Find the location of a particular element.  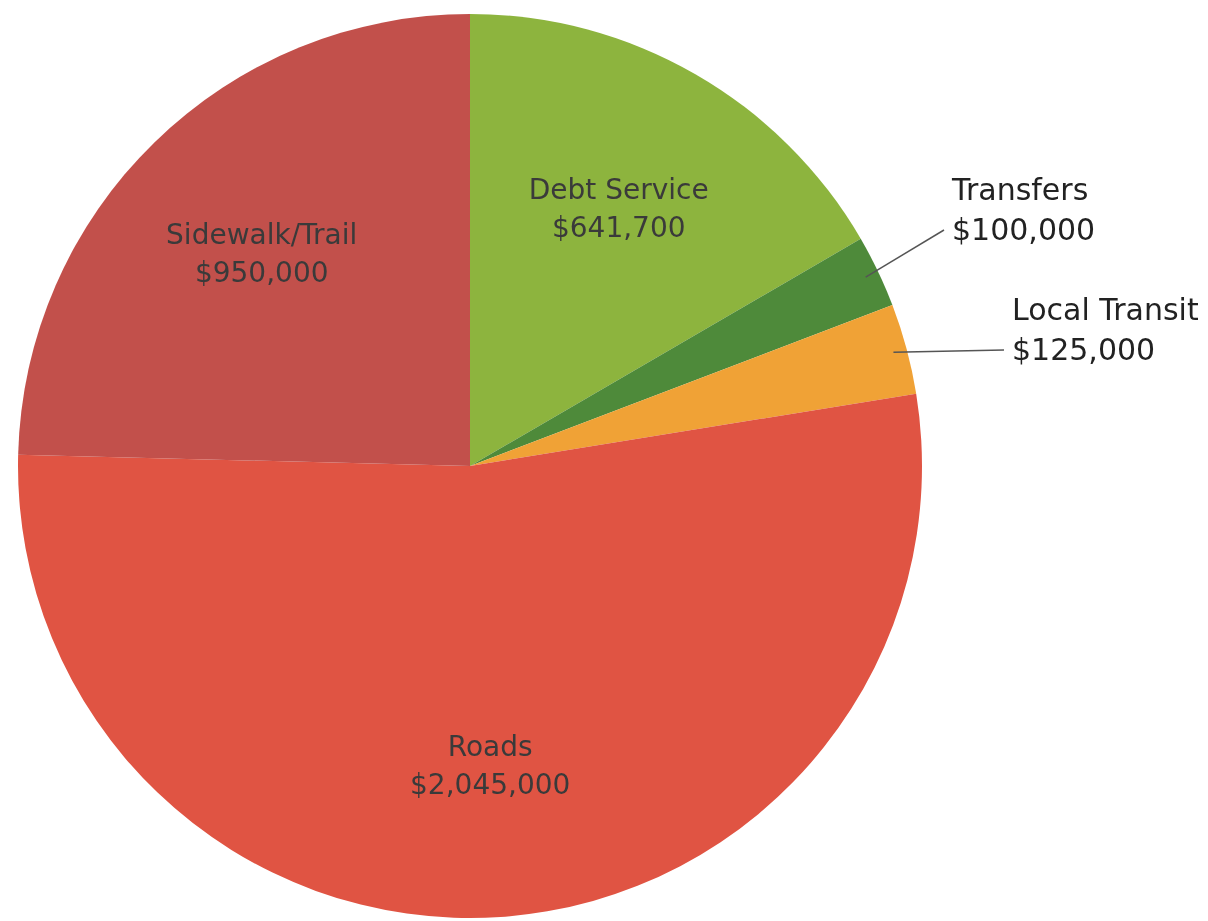

slice-label: Roads is located at coordinates (490, 746).